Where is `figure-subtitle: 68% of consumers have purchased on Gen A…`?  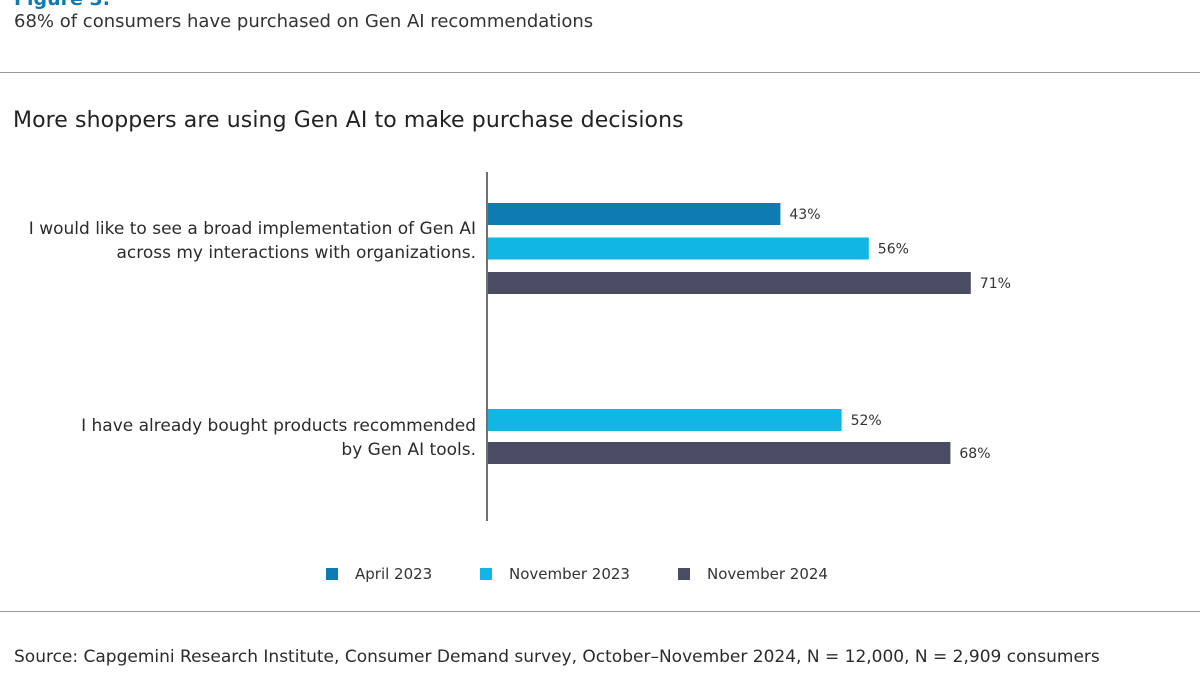 figure-subtitle: 68% of consumers have purchased on Gen A… is located at coordinates (304, 21).